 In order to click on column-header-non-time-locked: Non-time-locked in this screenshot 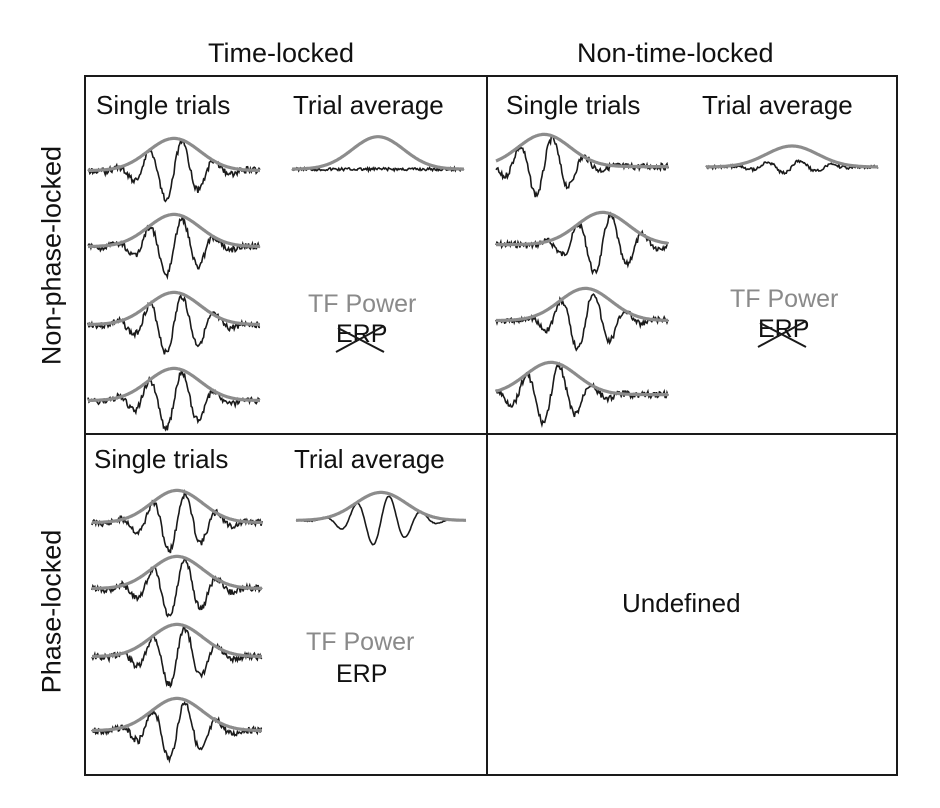, I will do `click(675, 53)`.